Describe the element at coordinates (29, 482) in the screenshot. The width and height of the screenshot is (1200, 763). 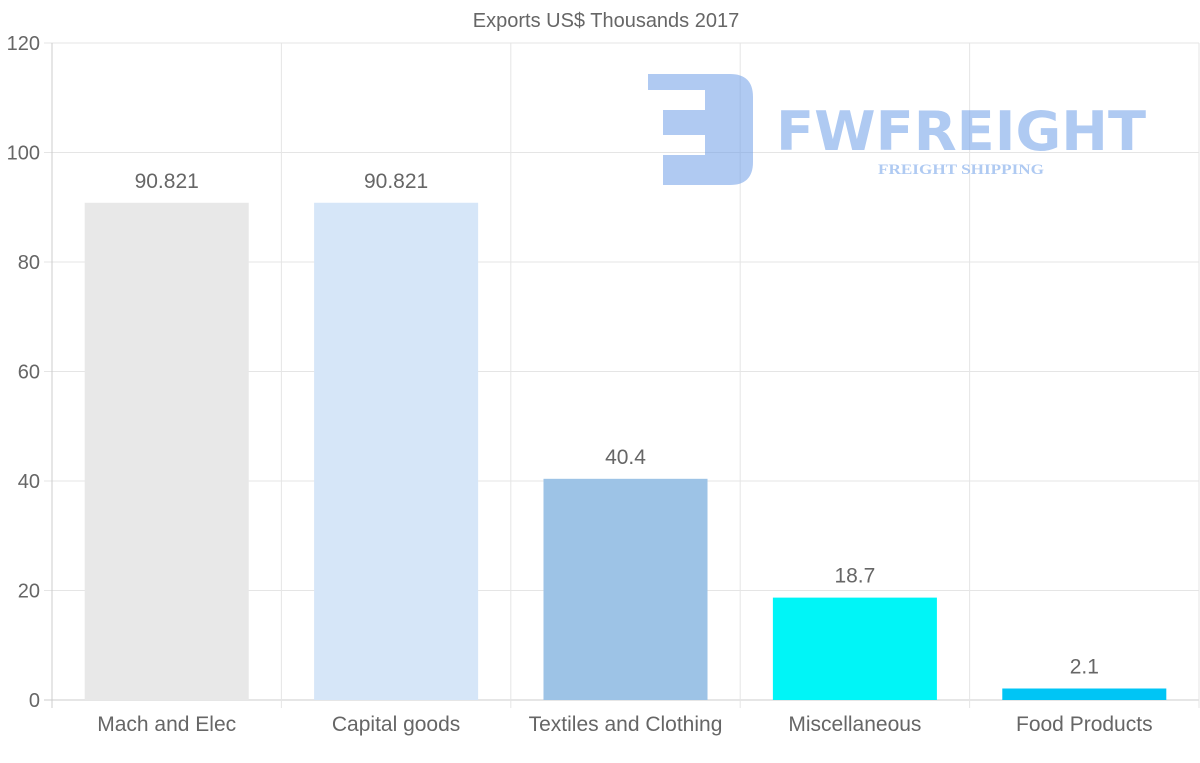
I see `y-tick-label: 40` at that location.